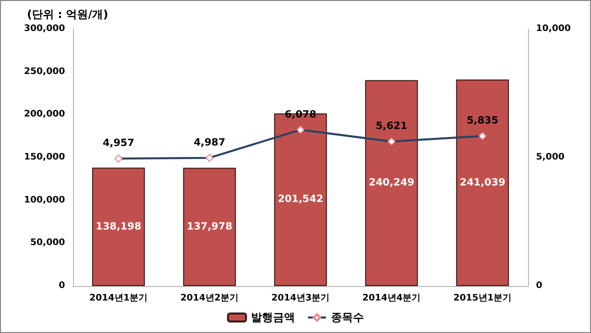 This screenshot has height=333, width=591. Describe the element at coordinates (210, 142) in the screenshot. I see `data-label: 4,987` at that location.